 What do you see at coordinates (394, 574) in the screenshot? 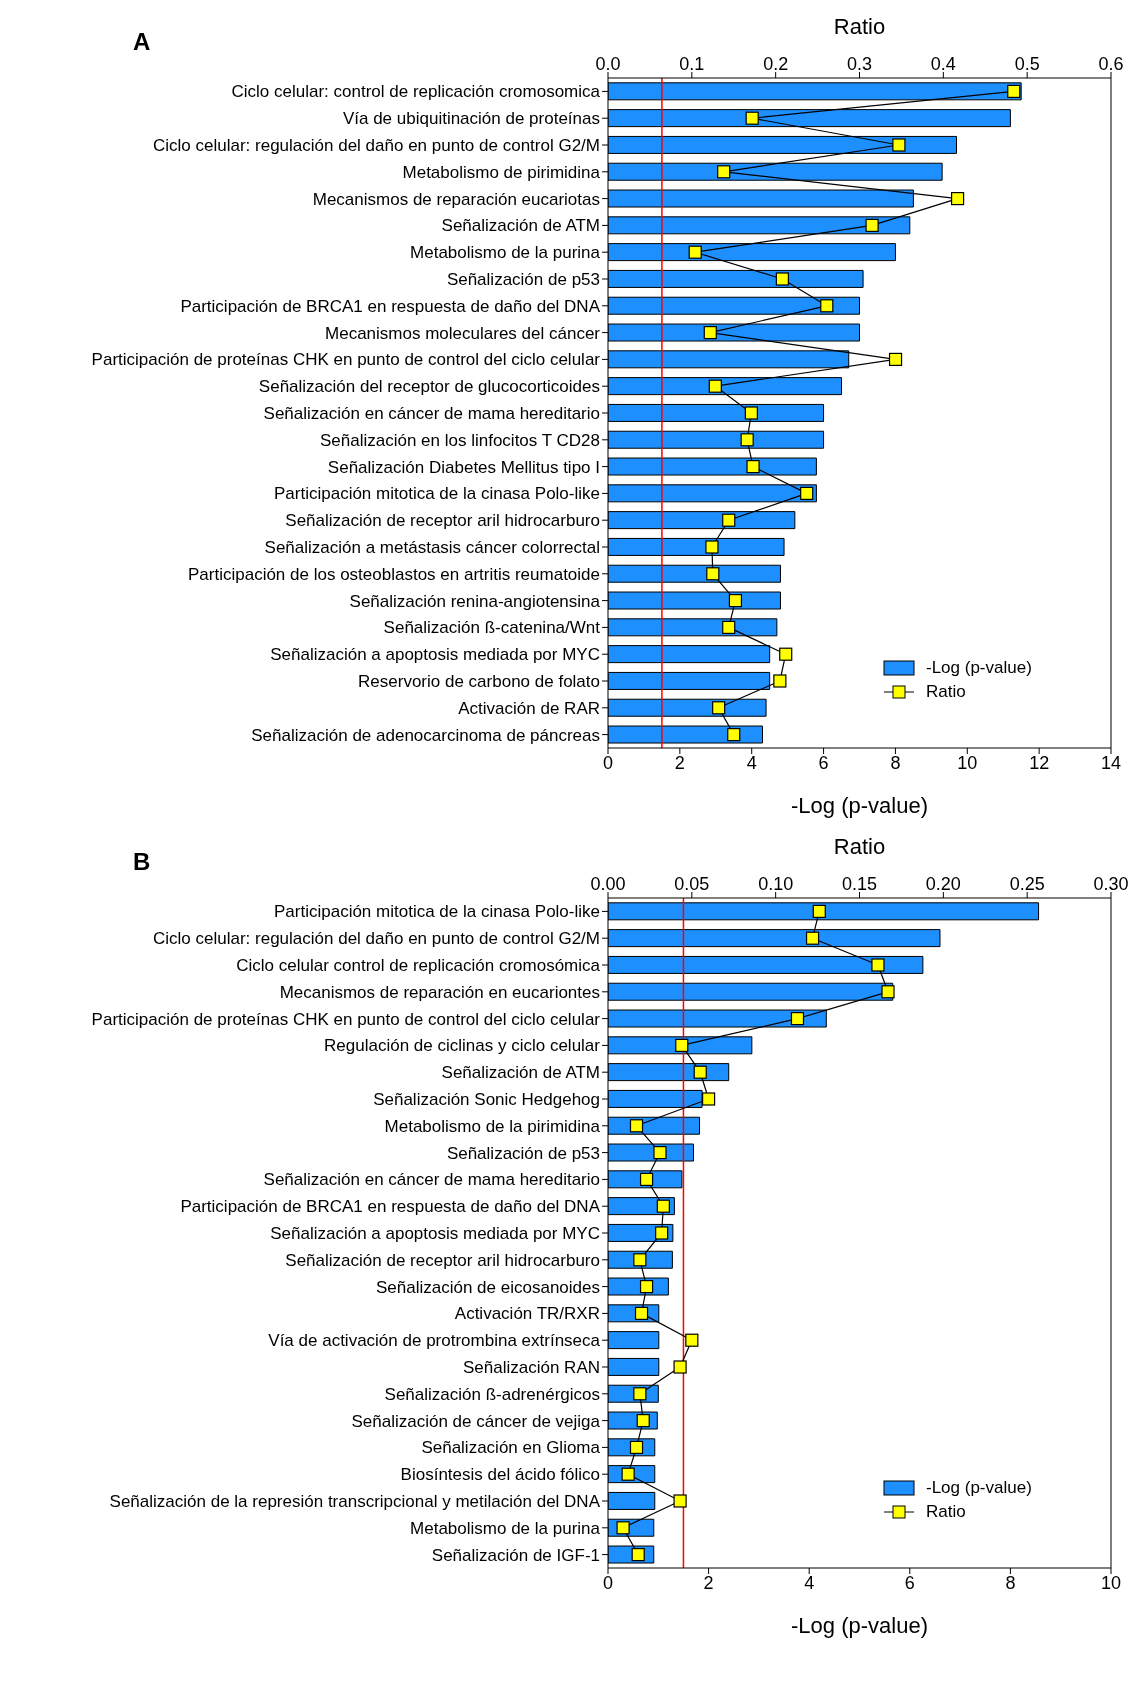
I see `y-tick-label: Participación de los osteoblastos en artritis reumatoide` at bounding box center [394, 574].